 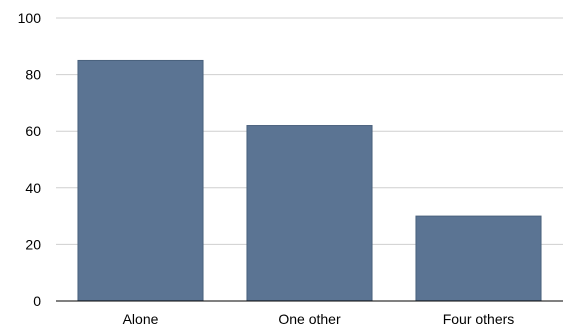 What do you see at coordinates (30, 159) in the screenshot?
I see `y-axis-tick-labels: 0 20 40 60 80 100` at bounding box center [30, 159].